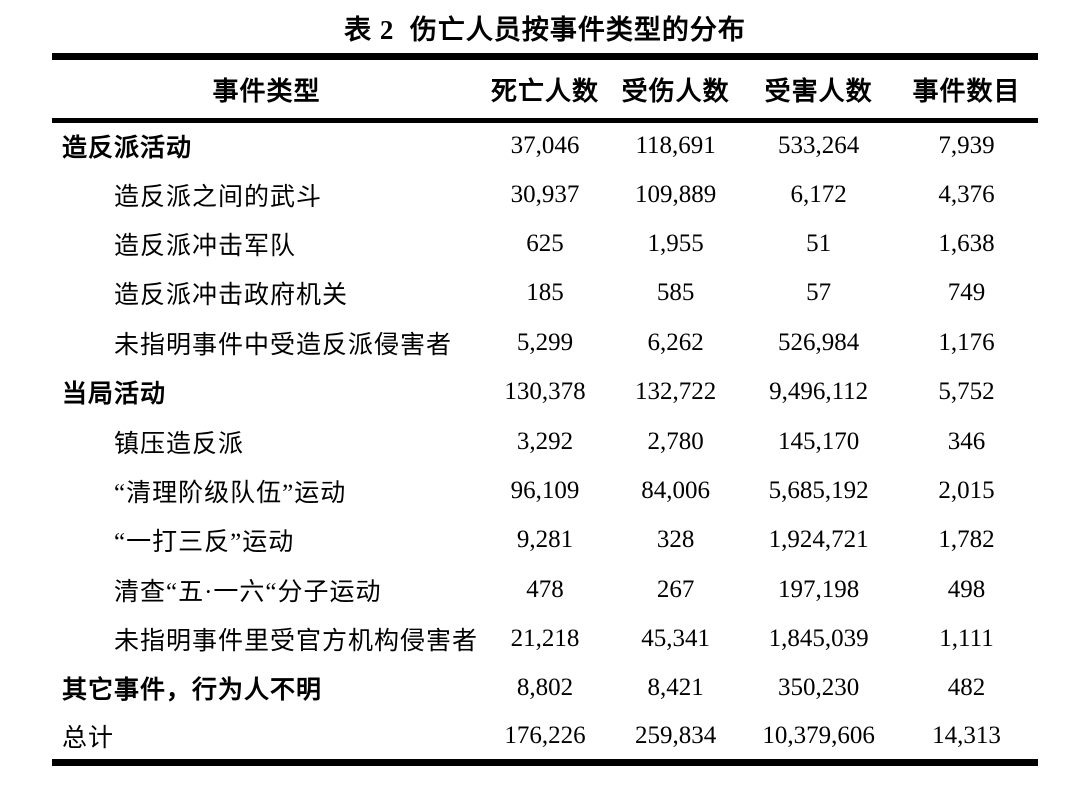 Image resolution: width=1090 pixels, height=807 pixels. I want to click on table-row-total: 总计 176,226 259,834 10,379,606 14,313, so click(545, 737).